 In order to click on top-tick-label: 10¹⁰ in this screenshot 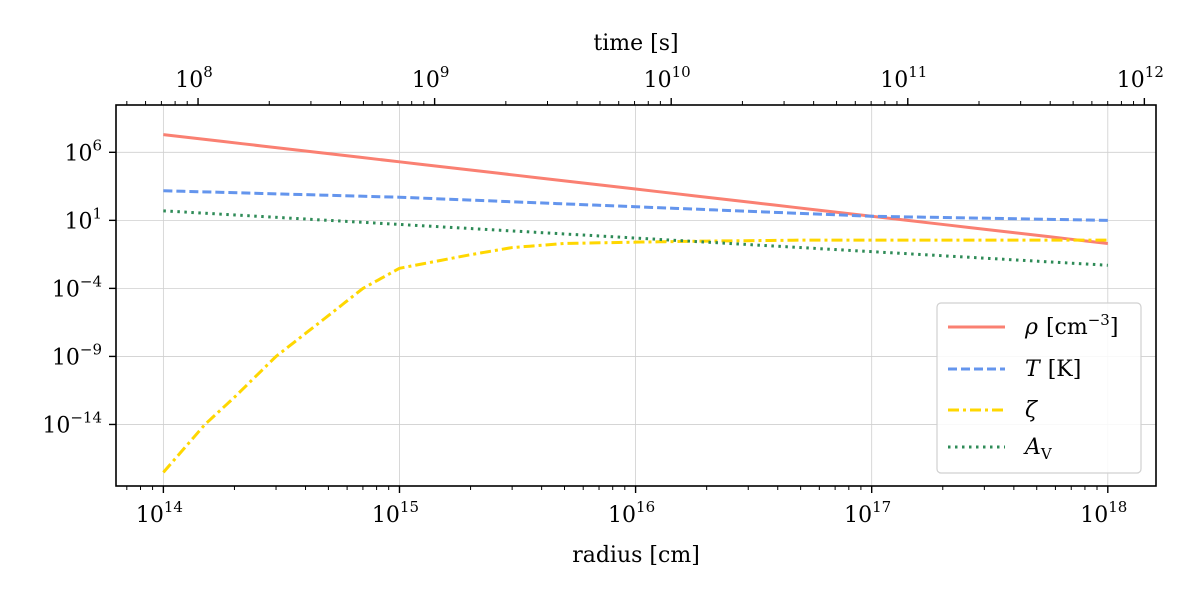, I will do `click(667, 78)`.